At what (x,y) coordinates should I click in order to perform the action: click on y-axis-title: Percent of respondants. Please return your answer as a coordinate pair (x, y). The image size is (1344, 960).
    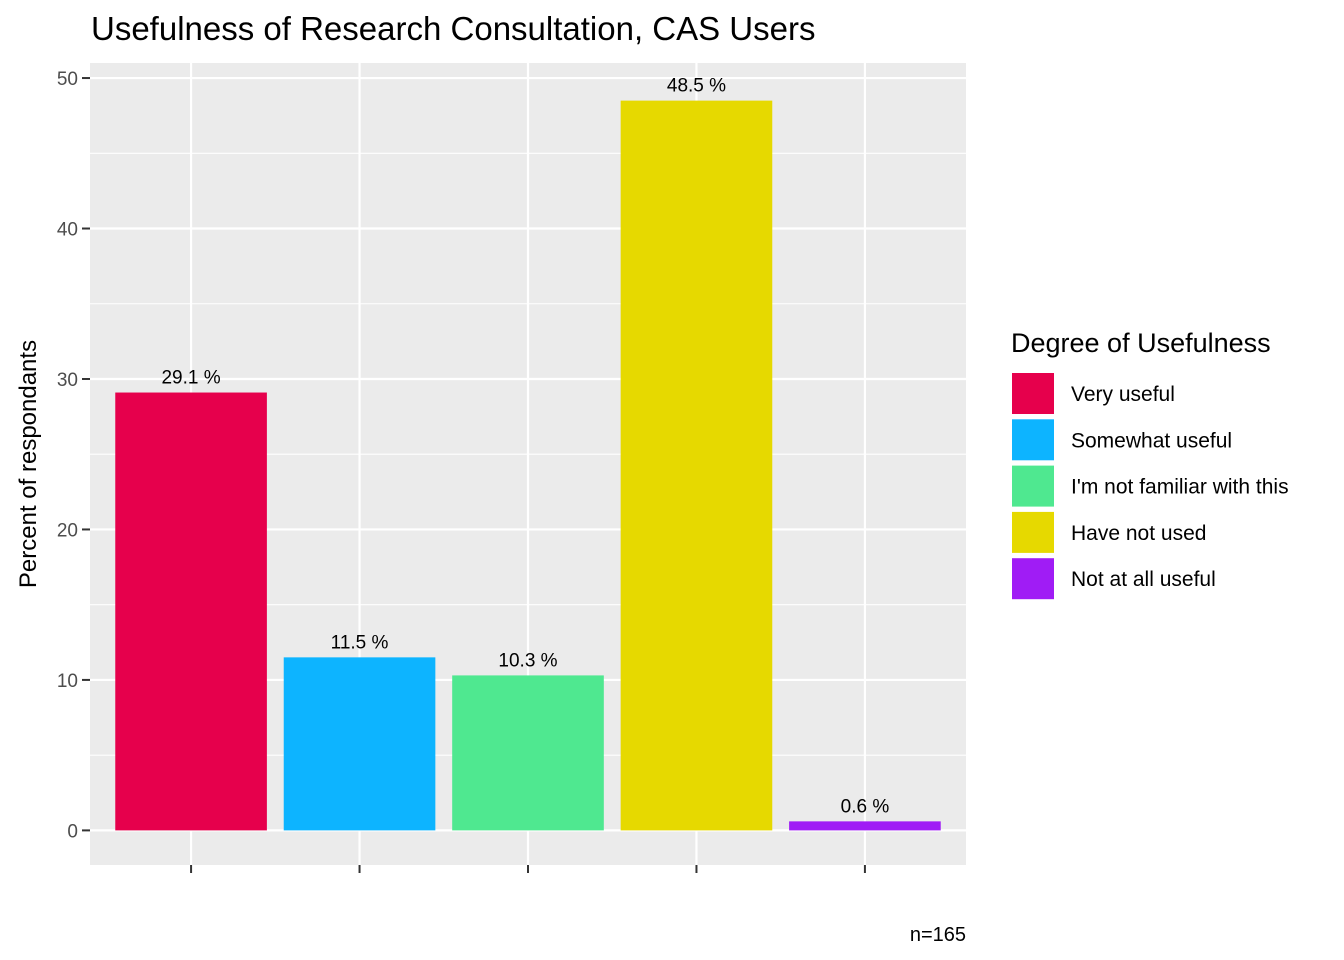
    Looking at the image, I should click on (28, 464).